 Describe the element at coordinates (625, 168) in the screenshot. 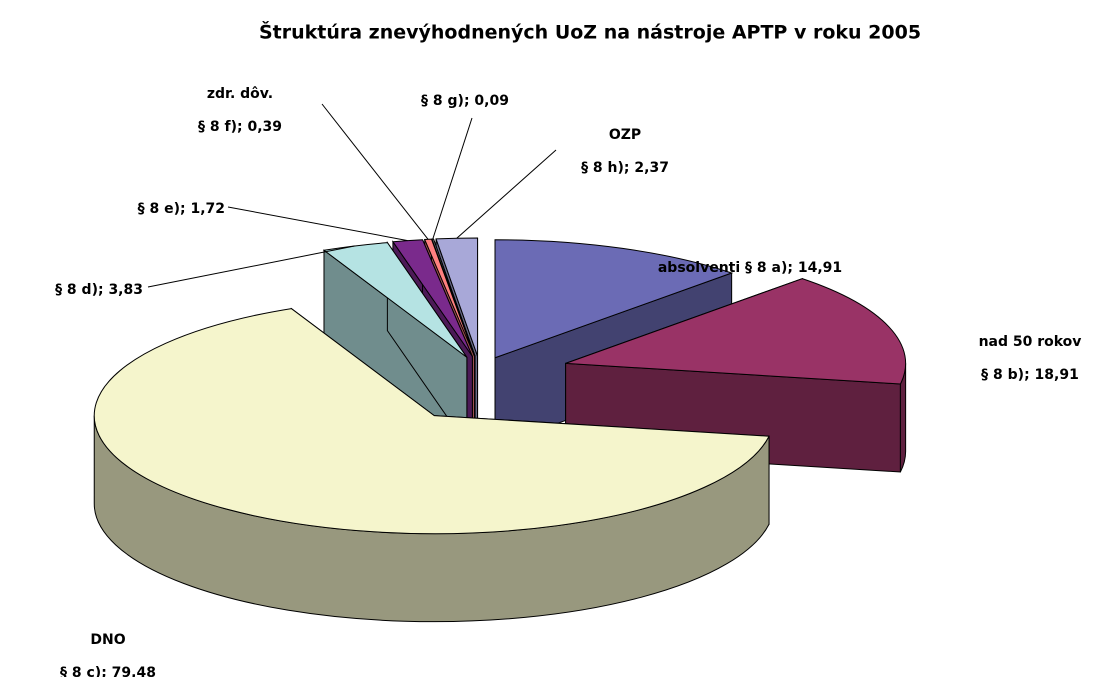

I see `data-label: § 8 h); 2,37` at that location.